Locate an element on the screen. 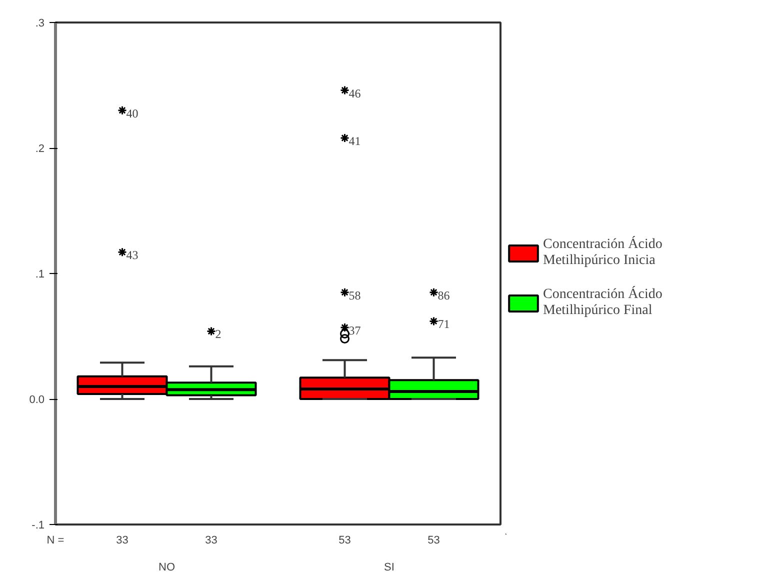 This screenshot has width=775, height=586. y-tick-label: 0.0 is located at coordinates (37, 400).